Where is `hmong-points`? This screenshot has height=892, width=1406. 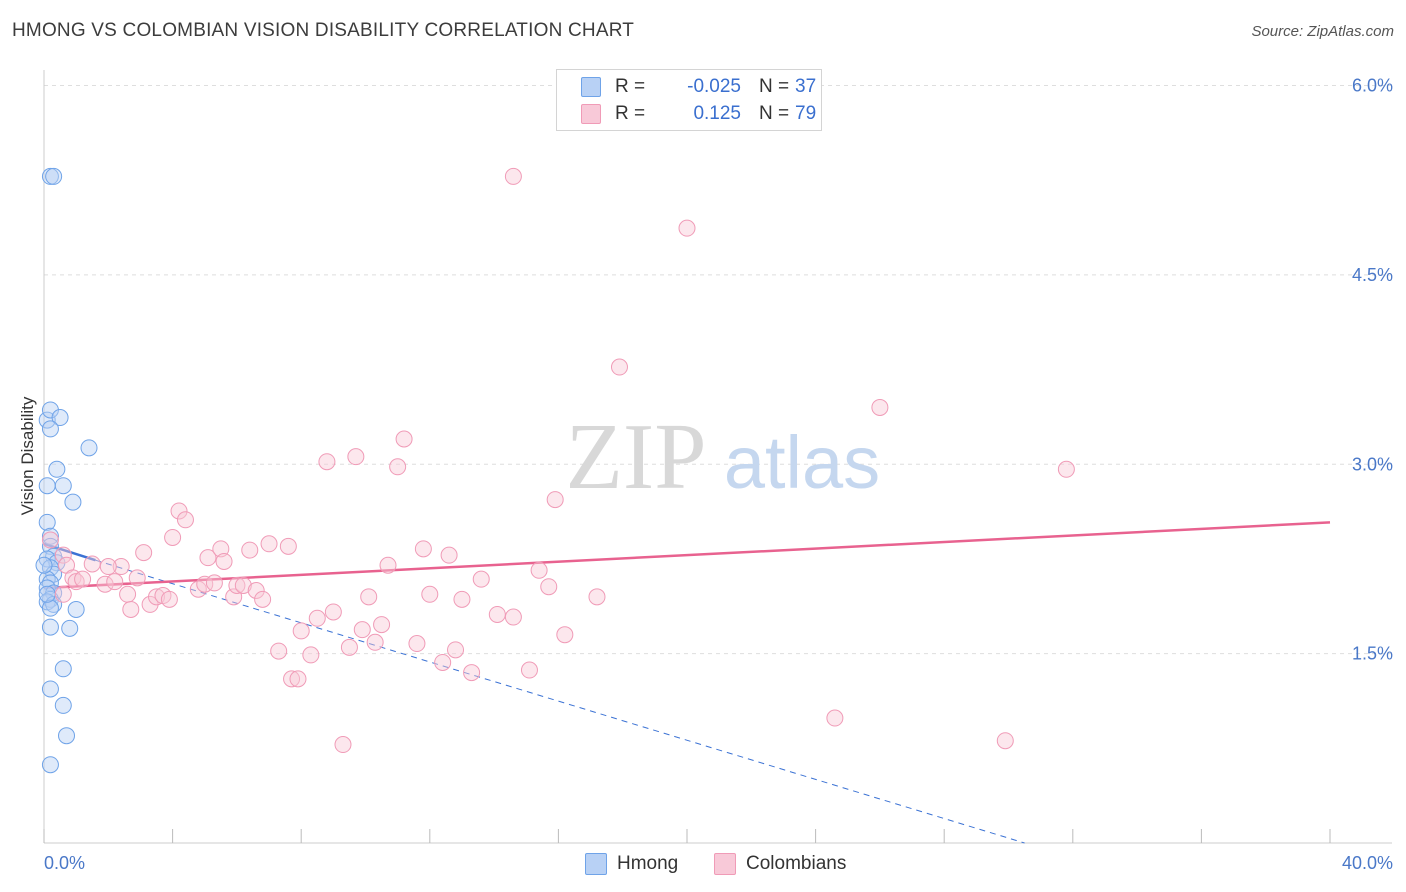
hmong-points is located at coordinates (66, 470).